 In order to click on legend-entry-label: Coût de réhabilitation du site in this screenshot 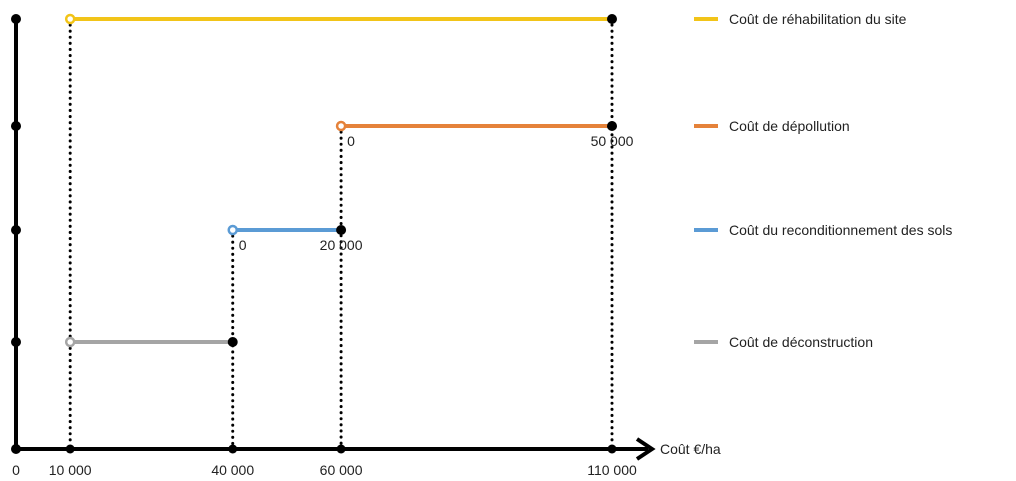, I will do `click(818, 19)`.